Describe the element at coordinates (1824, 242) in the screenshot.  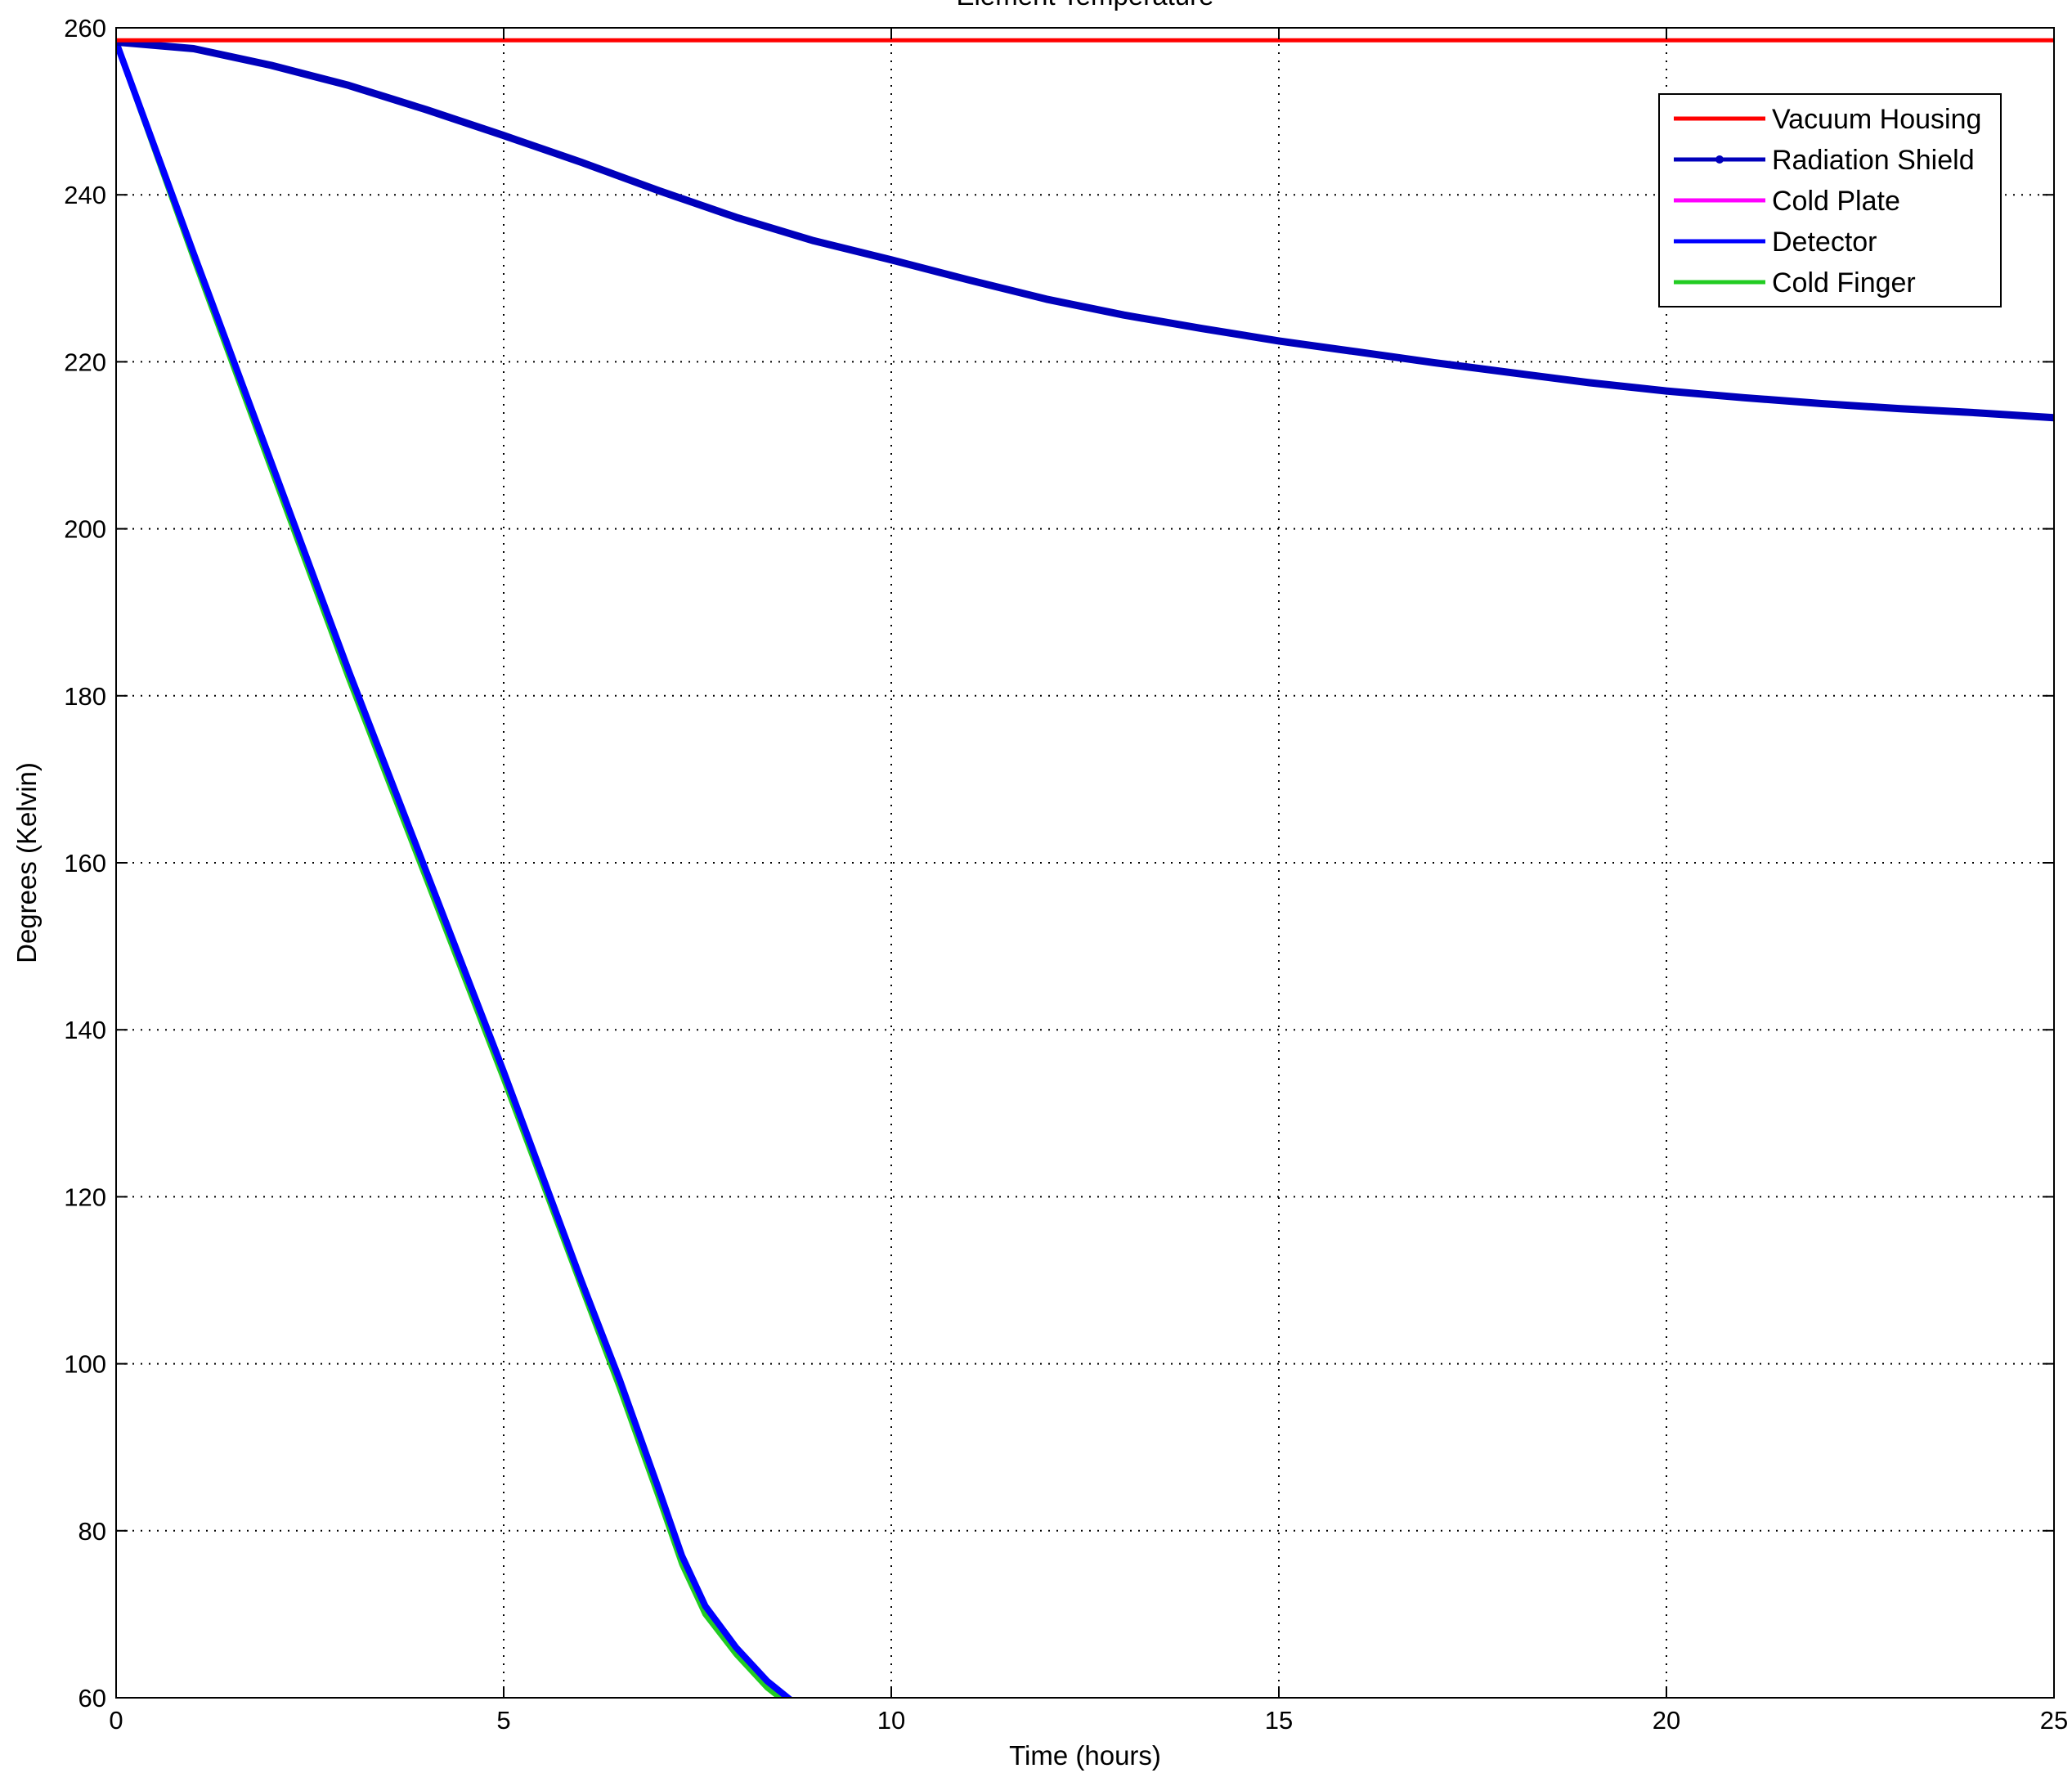
I see `legend-entry-label: Detector` at that location.